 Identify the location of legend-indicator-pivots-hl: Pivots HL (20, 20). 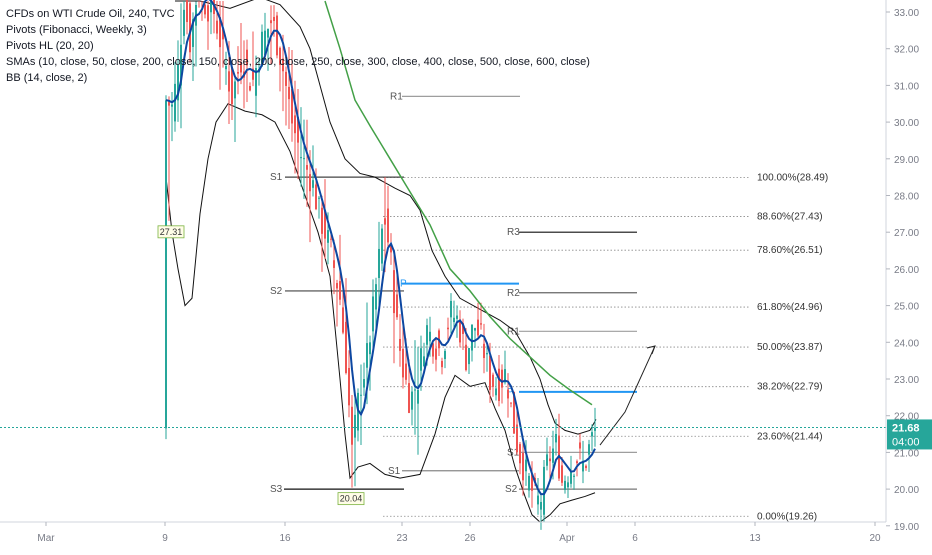
(50, 46).